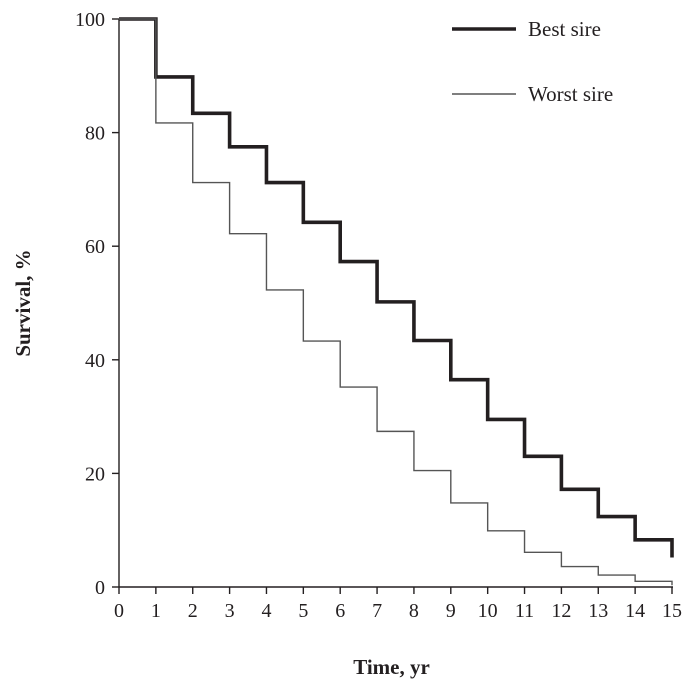  I want to click on y-tick-label: 60, so click(95, 247).